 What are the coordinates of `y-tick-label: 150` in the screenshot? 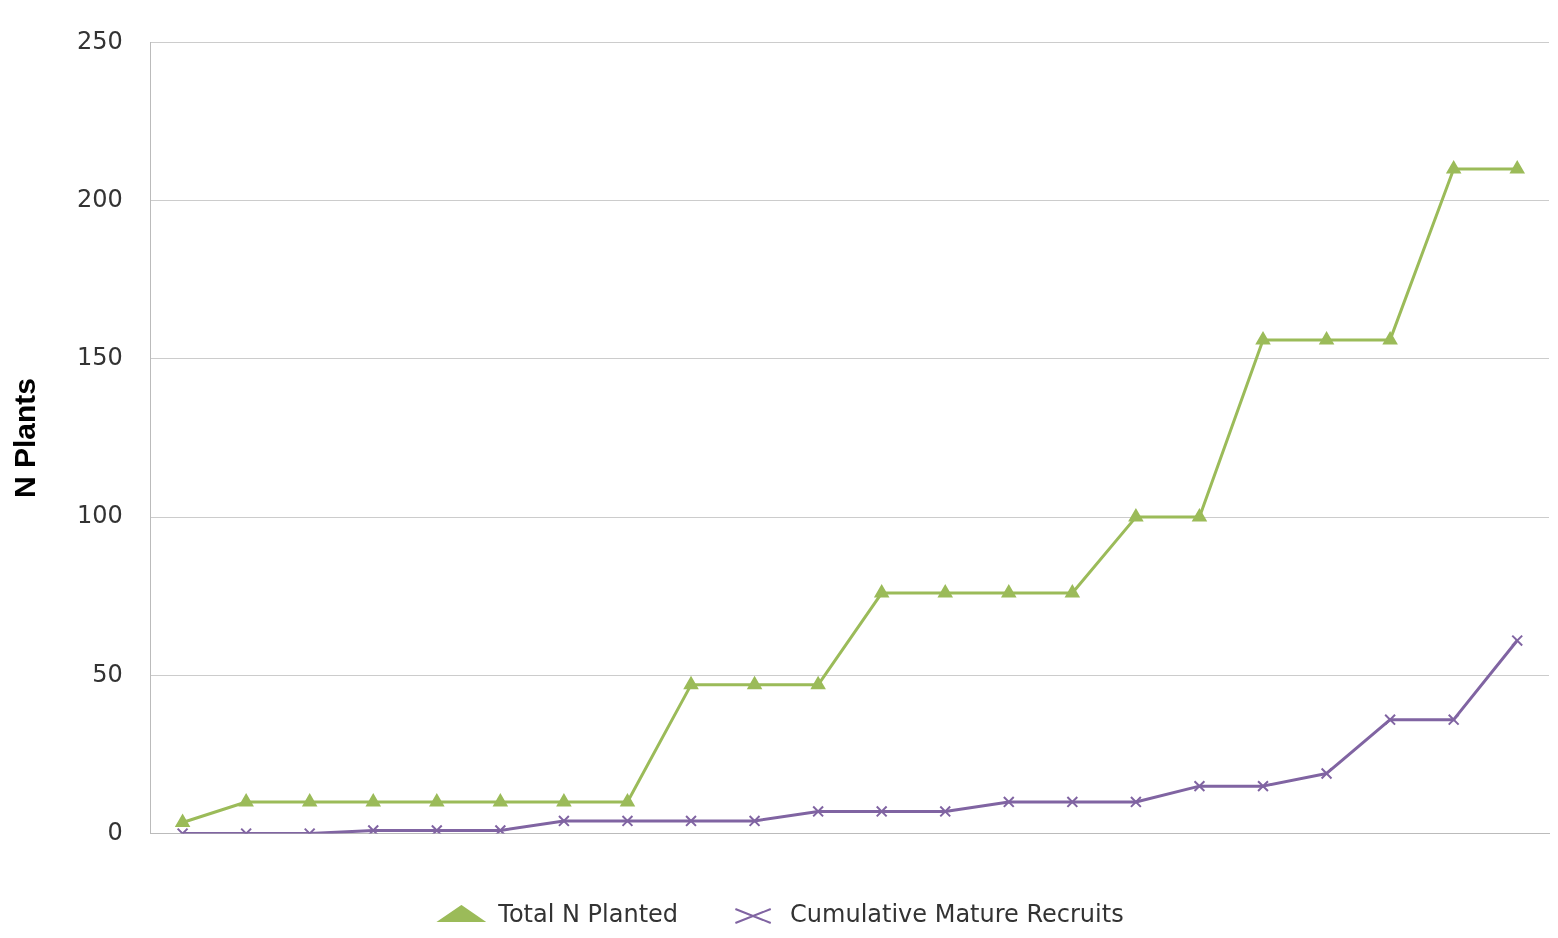 It's located at (100, 357).